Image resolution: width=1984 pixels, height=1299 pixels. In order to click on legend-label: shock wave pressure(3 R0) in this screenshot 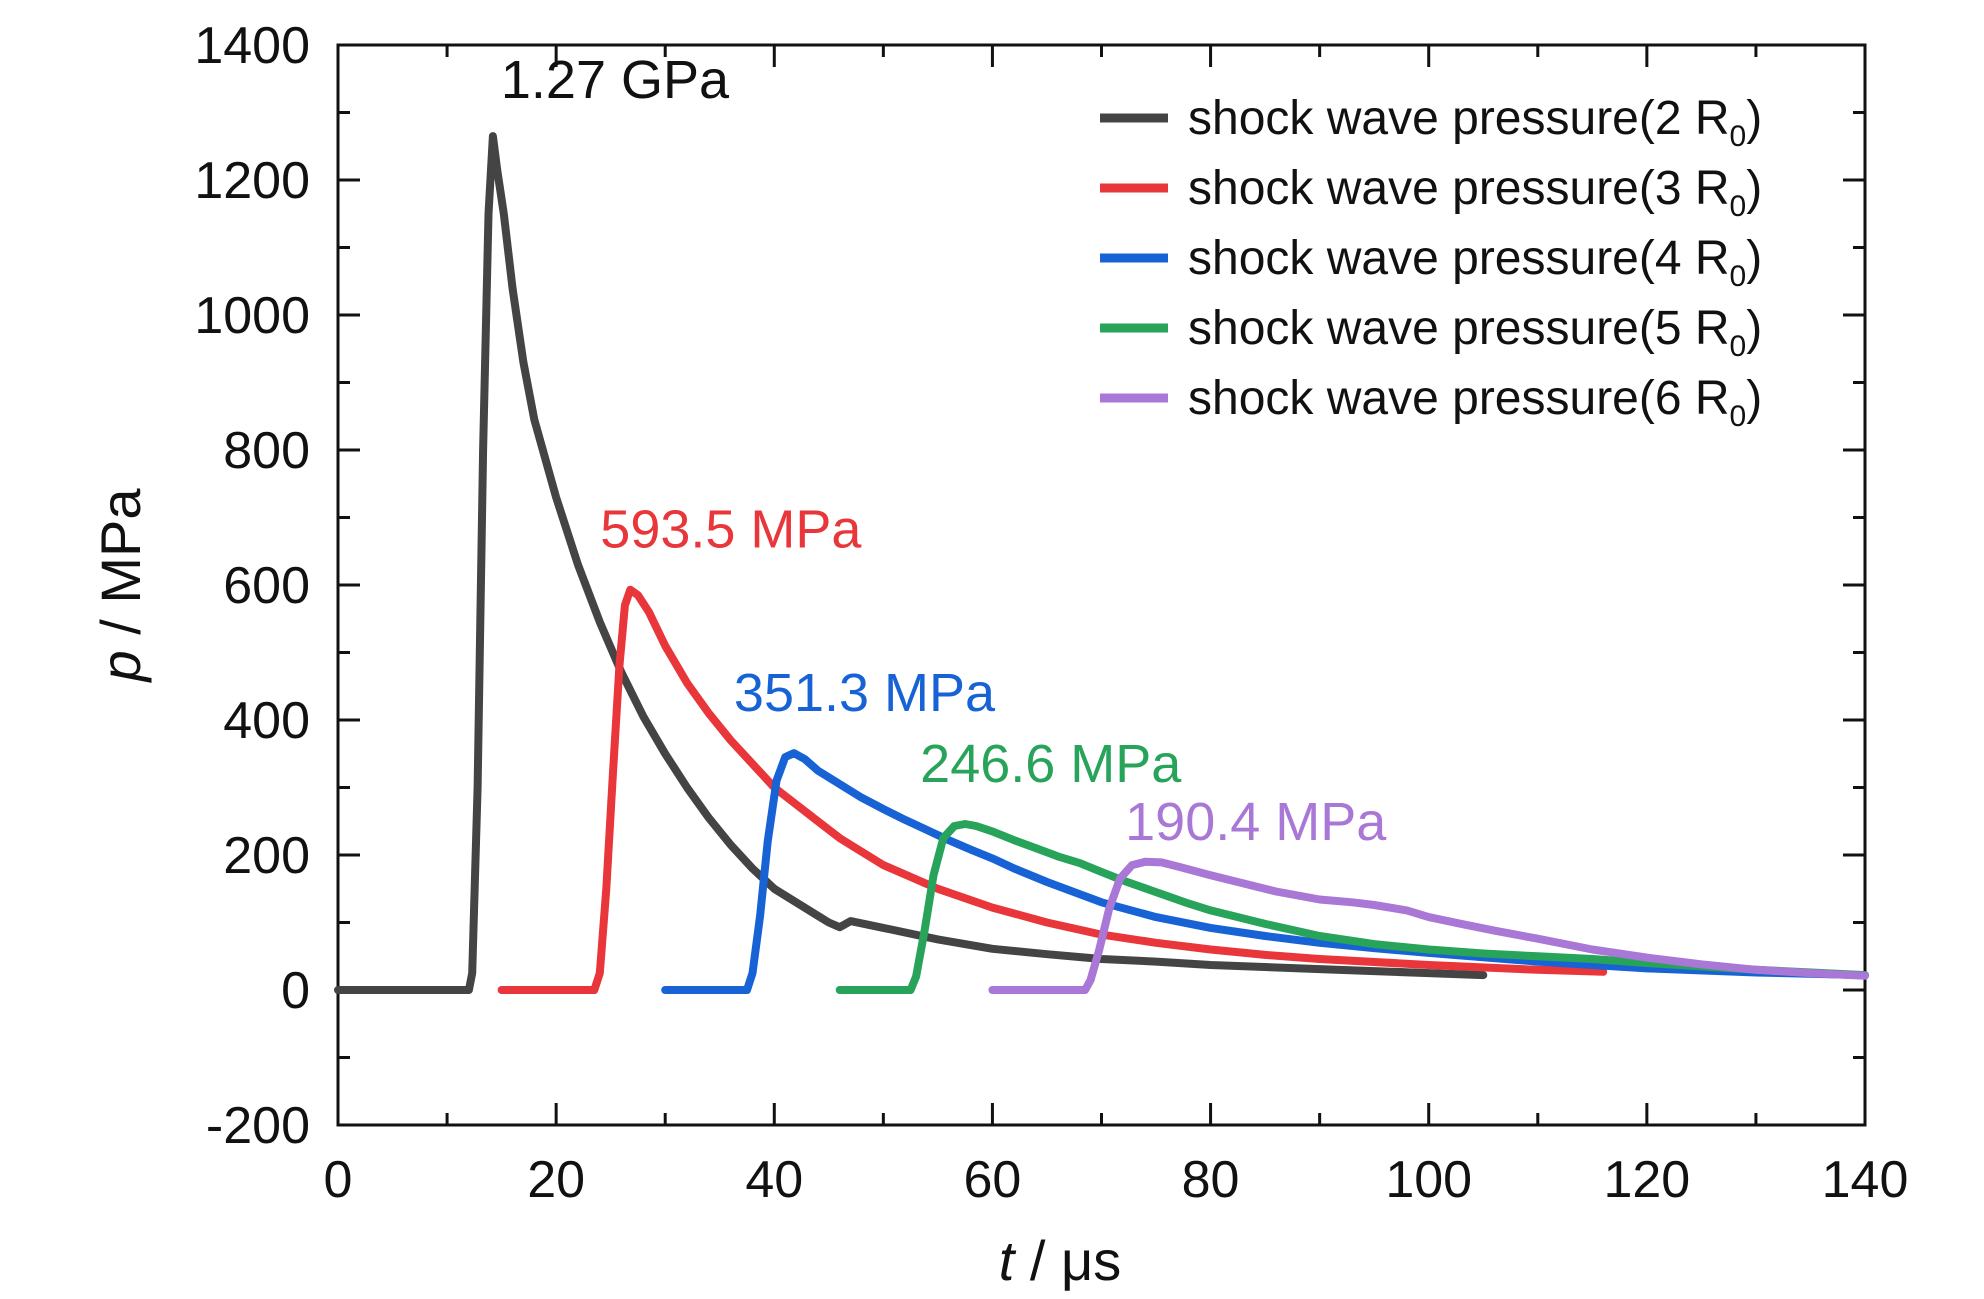, I will do `click(1475, 192)`.